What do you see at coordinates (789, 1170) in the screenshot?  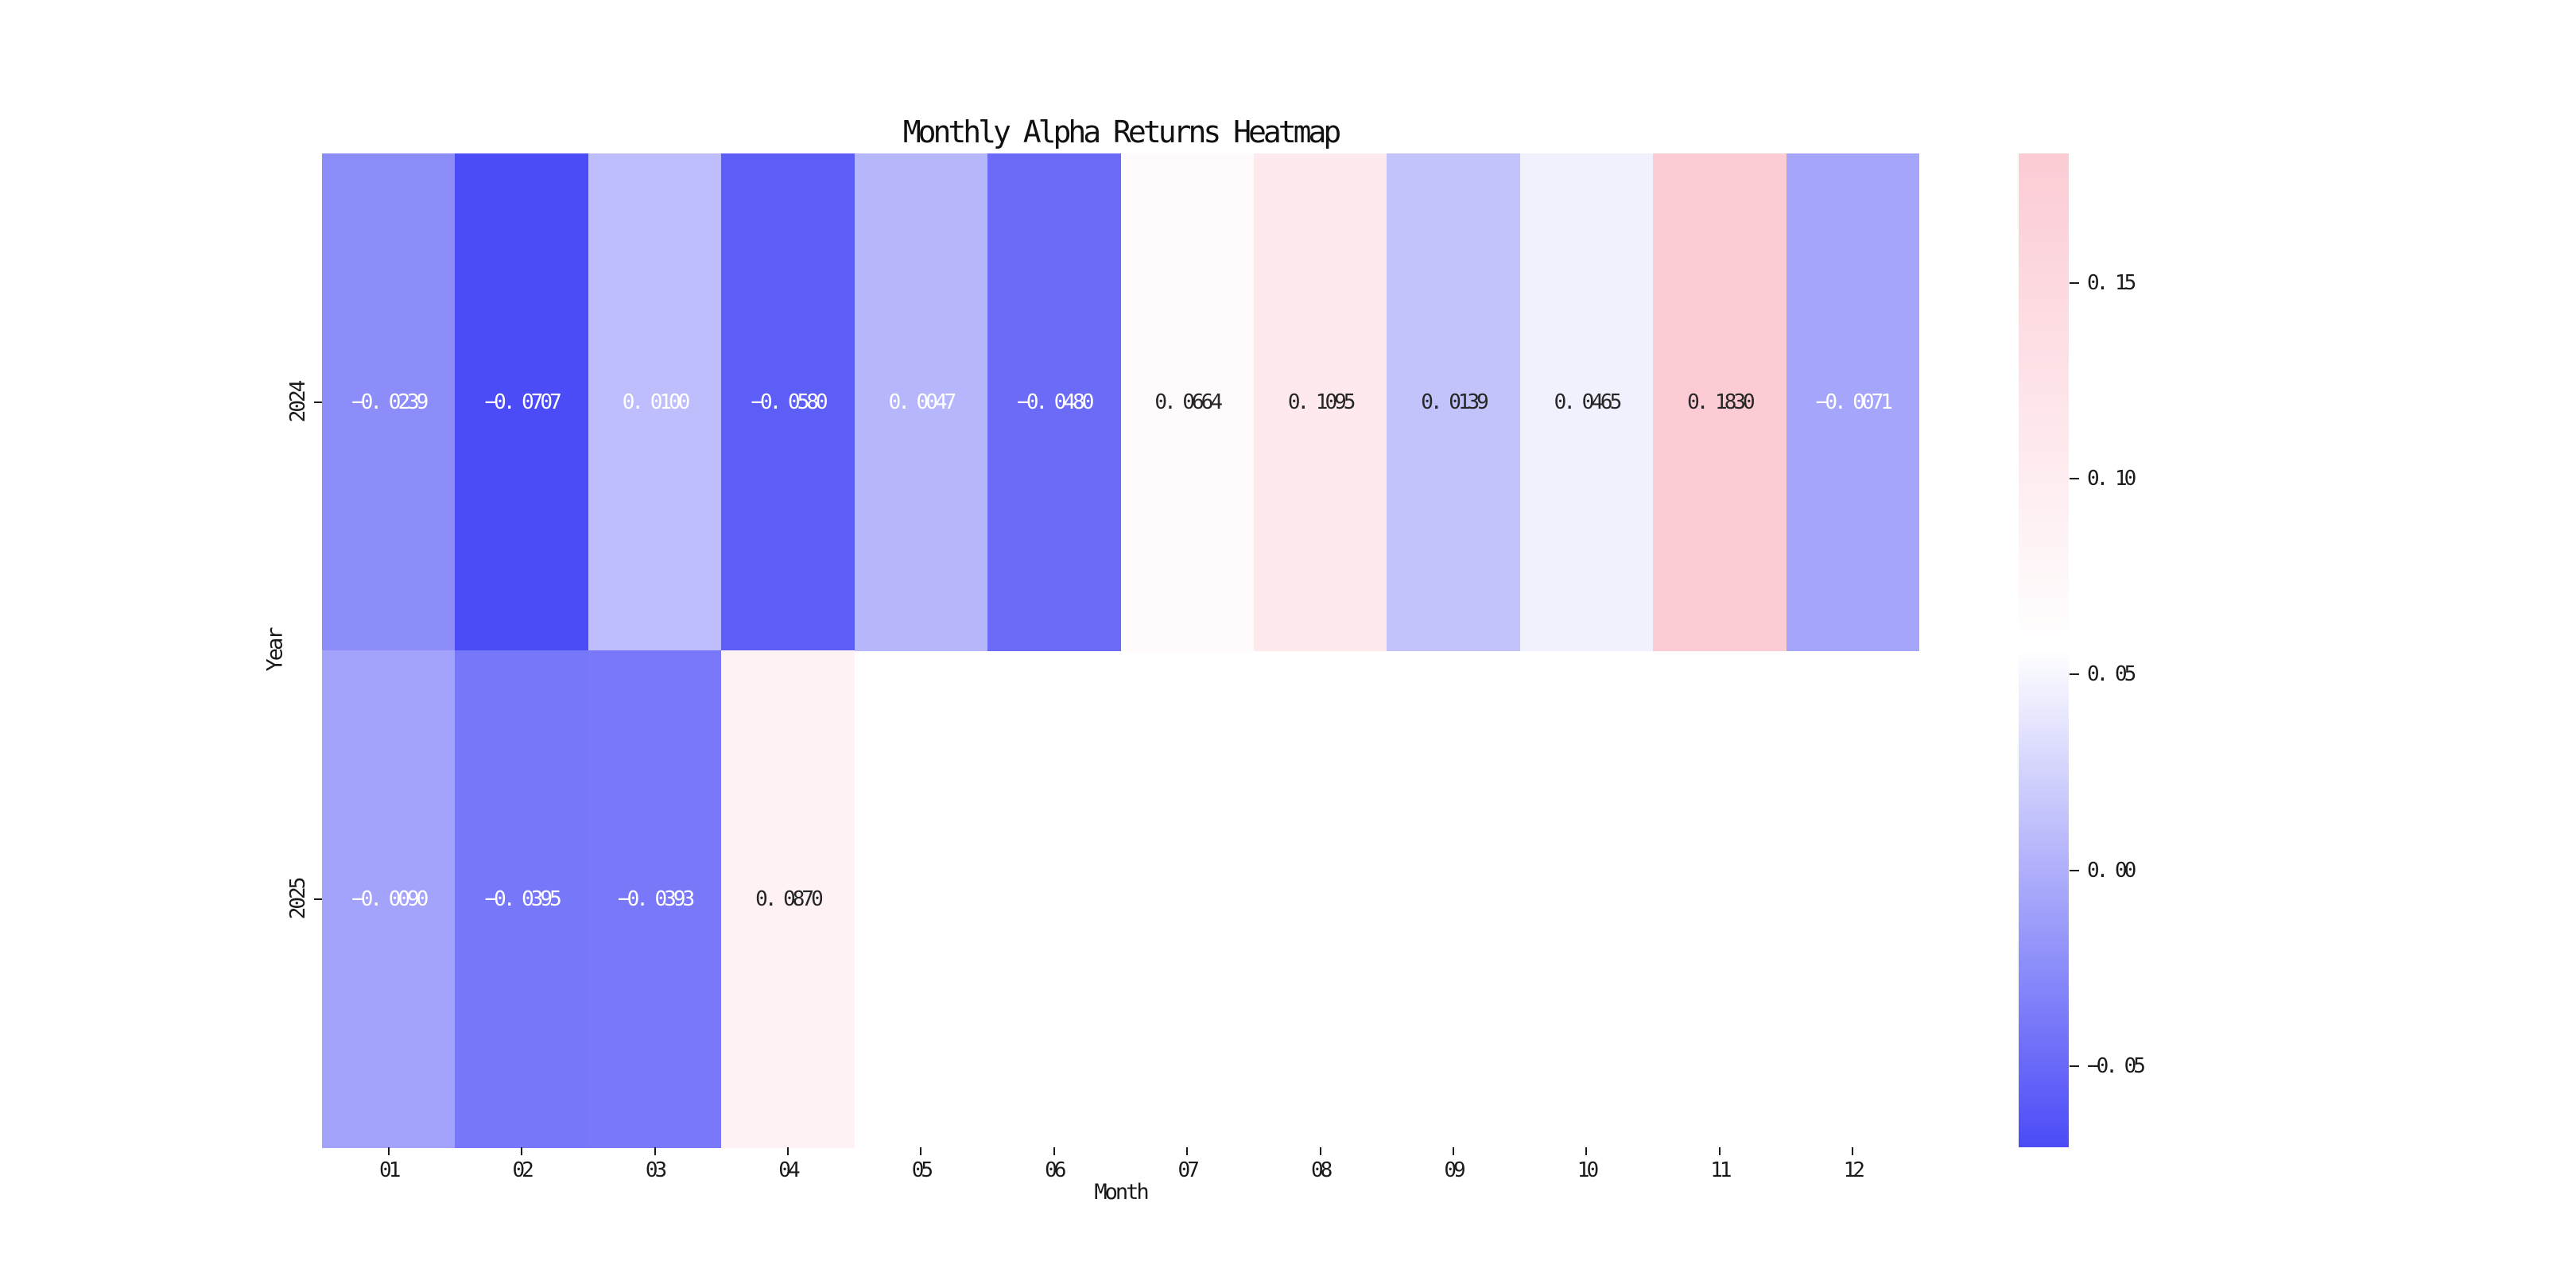 I see `x-tick-label: 04` at bounding box center [789, 1170].